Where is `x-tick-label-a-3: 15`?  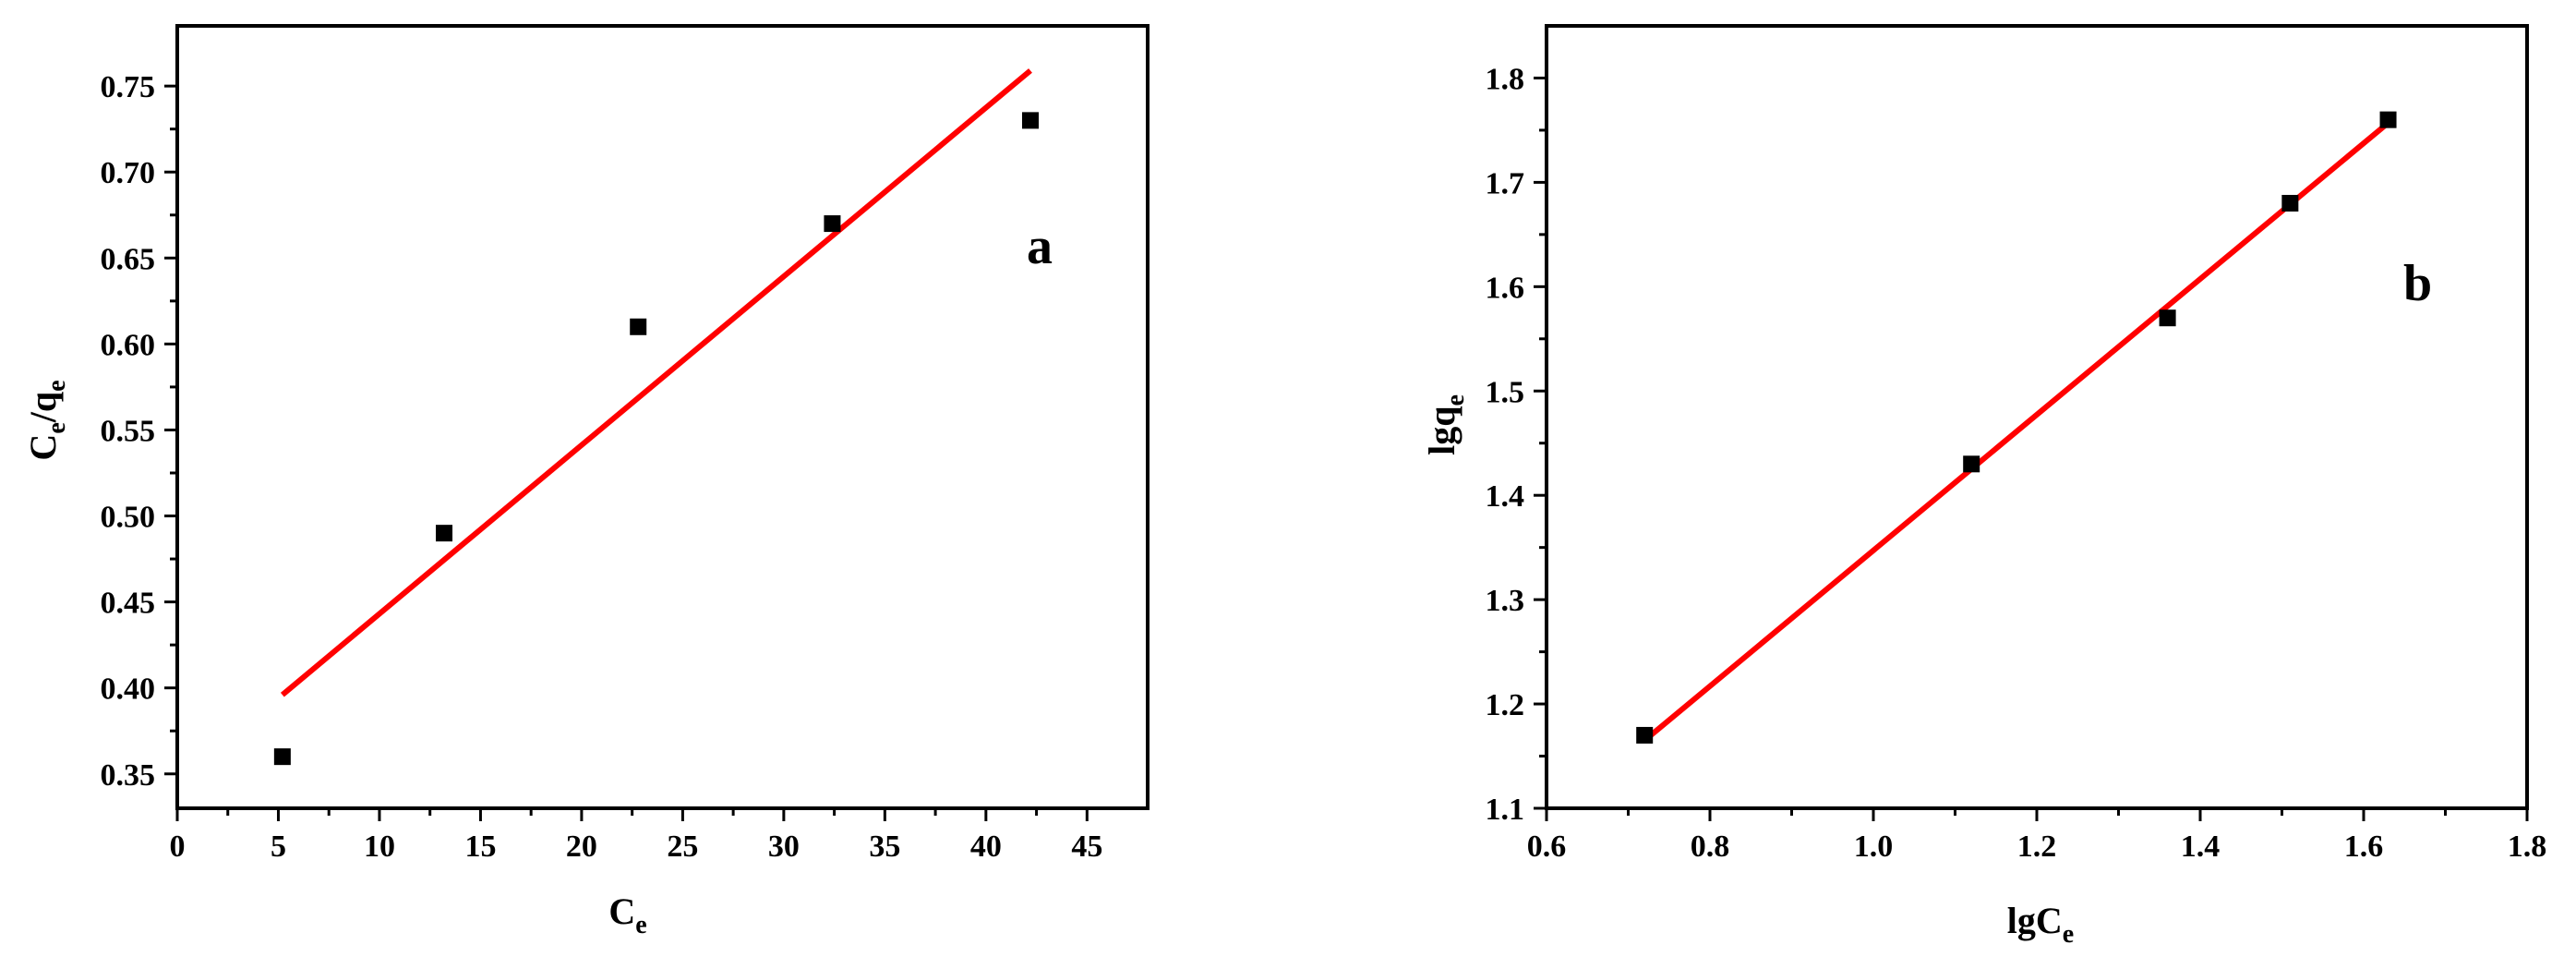
x-tick-label-a-3: 15 is located at coordinates (480, 847).